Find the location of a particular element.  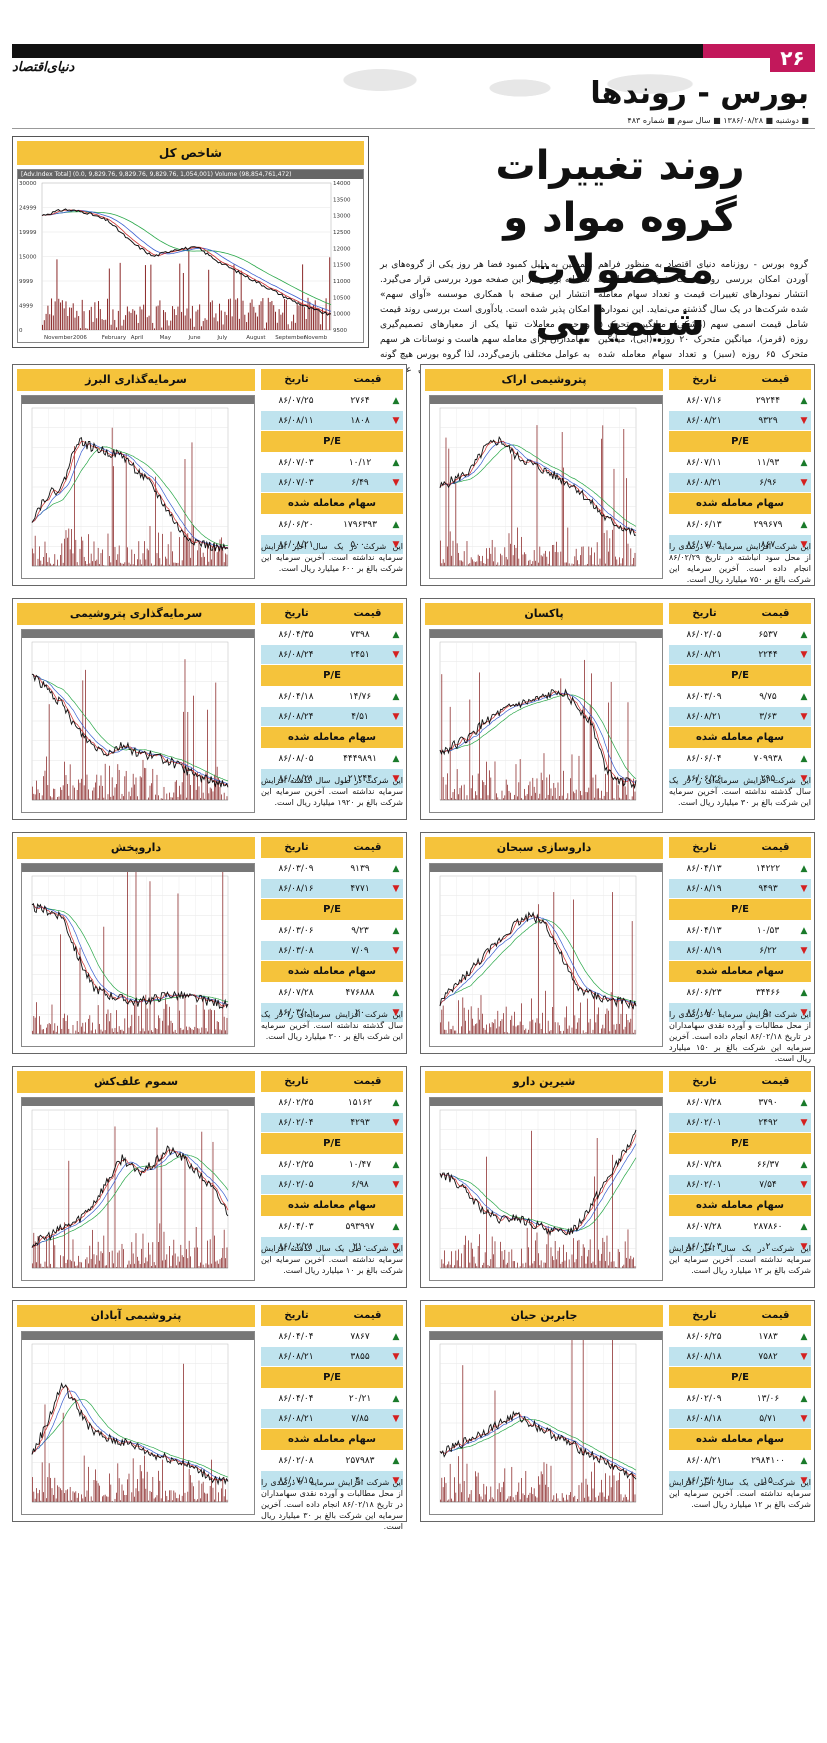

stat-date: ۸۶/۰۶/۱۳ is located at coordinates (704, 524).